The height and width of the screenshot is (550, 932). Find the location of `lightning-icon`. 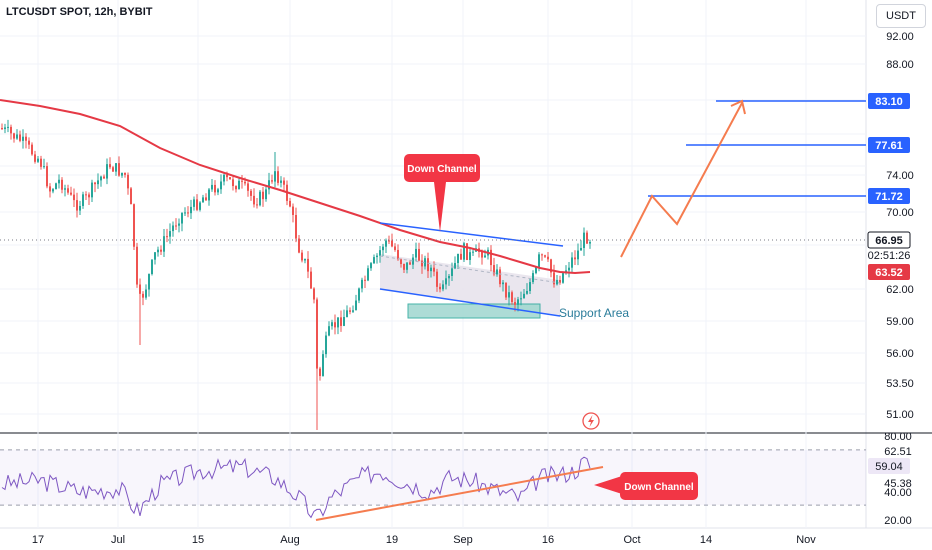

lightning-icon is located at coordinates (591, 421).